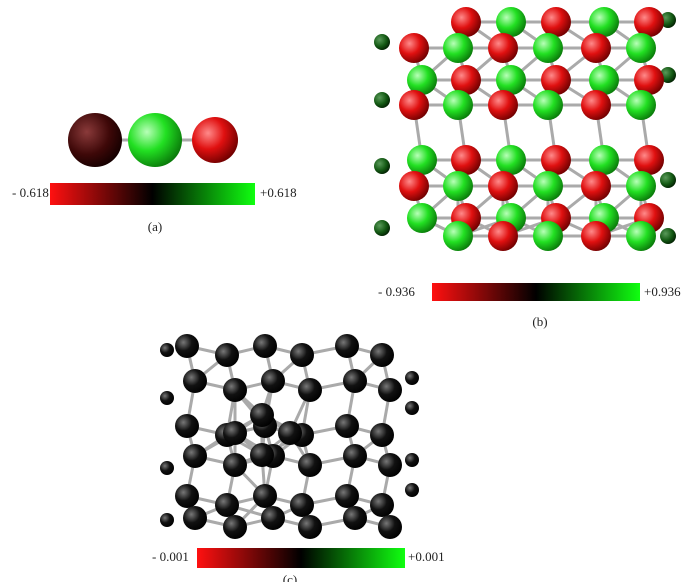 This screenshot has width=686, height=582. I want to click on min-label: - 0.618, so click(30, 192).